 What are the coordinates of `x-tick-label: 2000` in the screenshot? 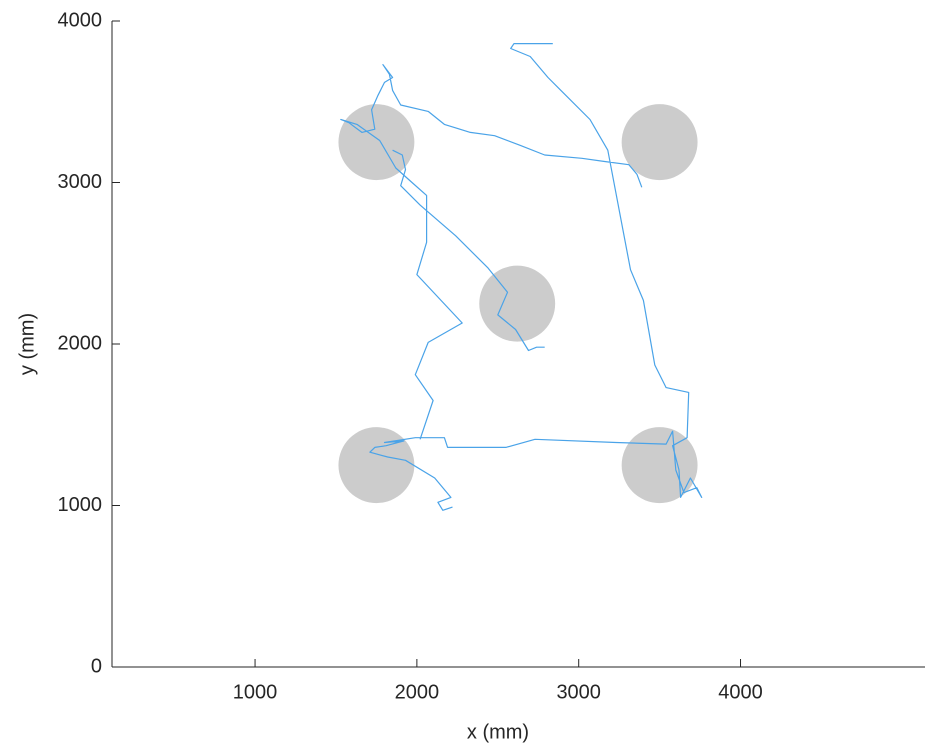 It's located at (417, 692).